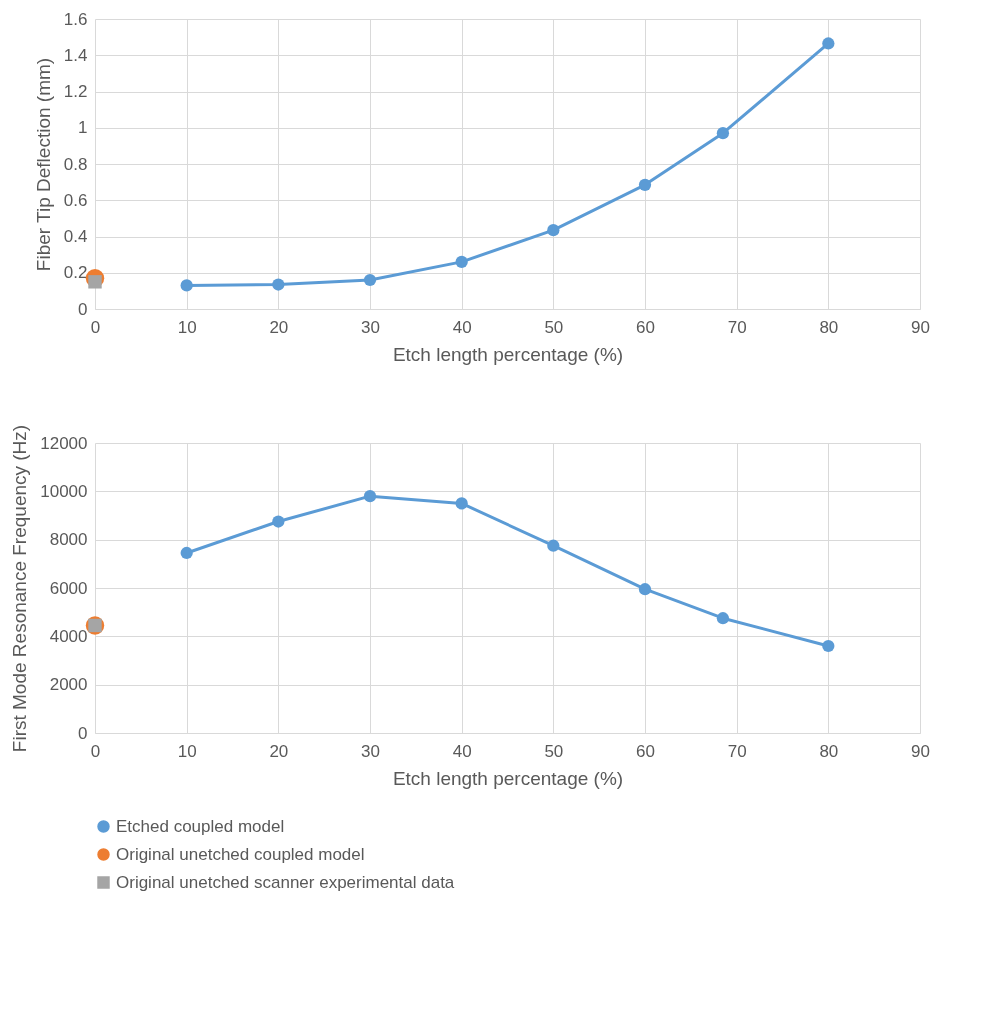 Image resolution: width=990 pixels, height=1034 pixels. Describe the element at coordinates (75, 19) in the screenshot. I see `y-tick-label: 1.6` at that location.